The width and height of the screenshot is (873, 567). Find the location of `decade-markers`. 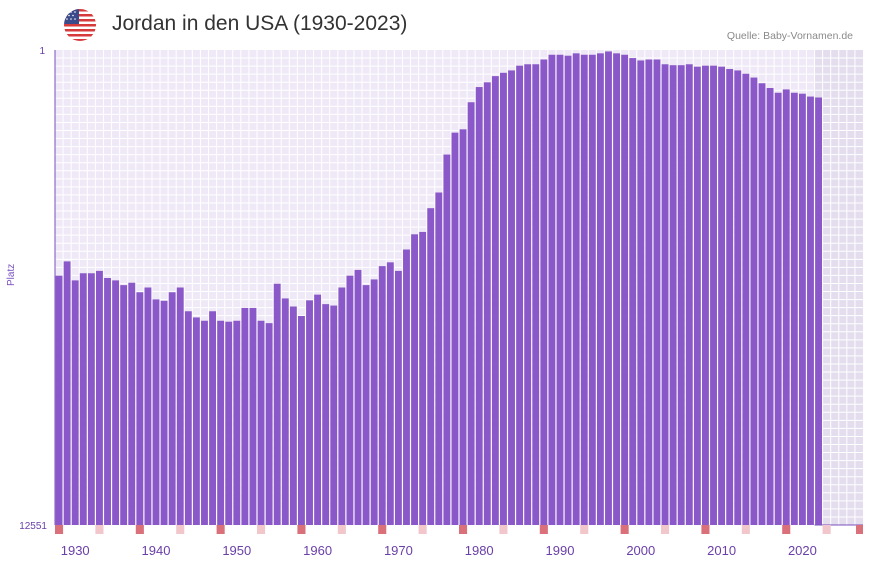

decade-markers is located at coordinates (459, 529).